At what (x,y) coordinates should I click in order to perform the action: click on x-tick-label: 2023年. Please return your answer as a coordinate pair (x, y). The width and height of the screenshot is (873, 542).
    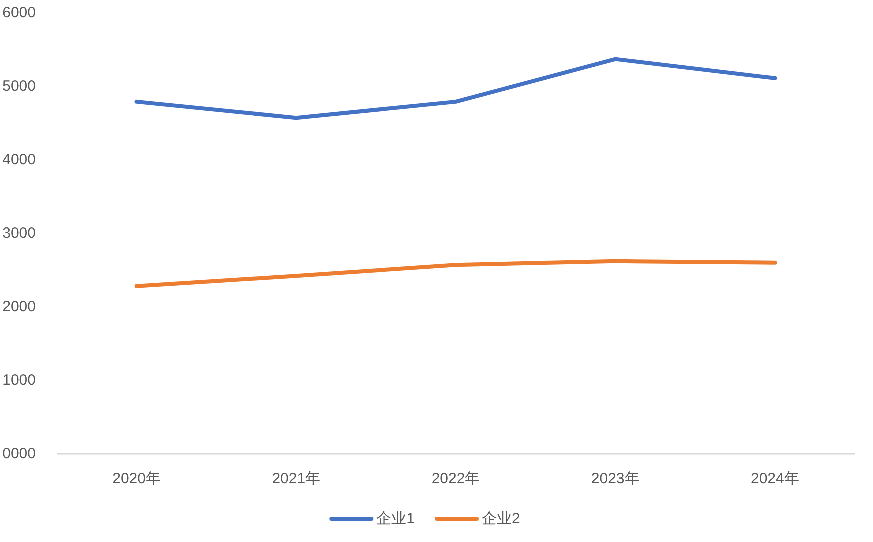
    Looking at the image, I should click on (615, 479).